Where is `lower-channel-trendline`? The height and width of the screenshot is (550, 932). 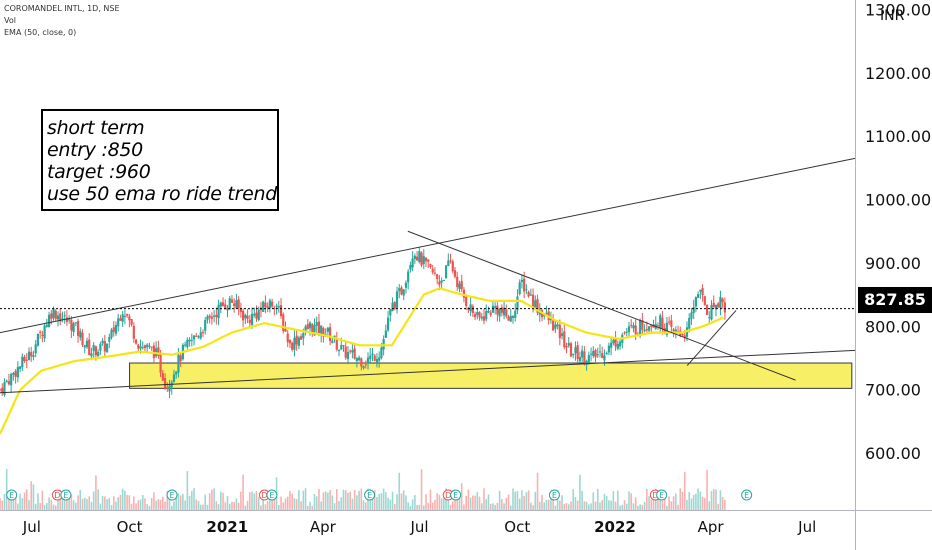 lower-channel-trendline is located at coordinates (428, 371).